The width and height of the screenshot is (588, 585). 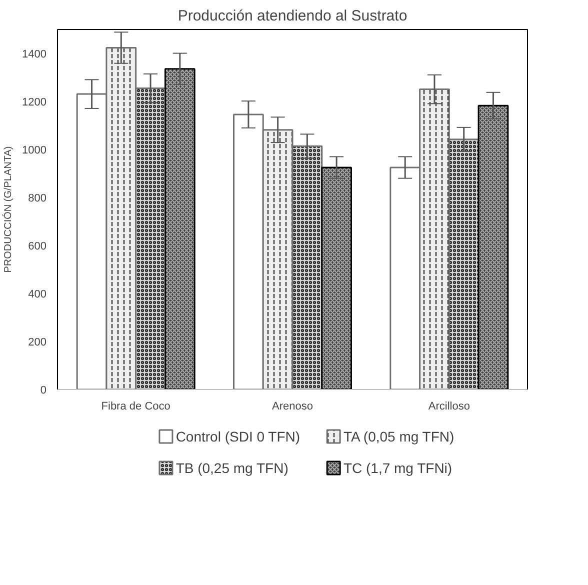 I want to click on y-axis-title: PRODUCCIÓN (G/PLANTA), so click(x=8, y=209).